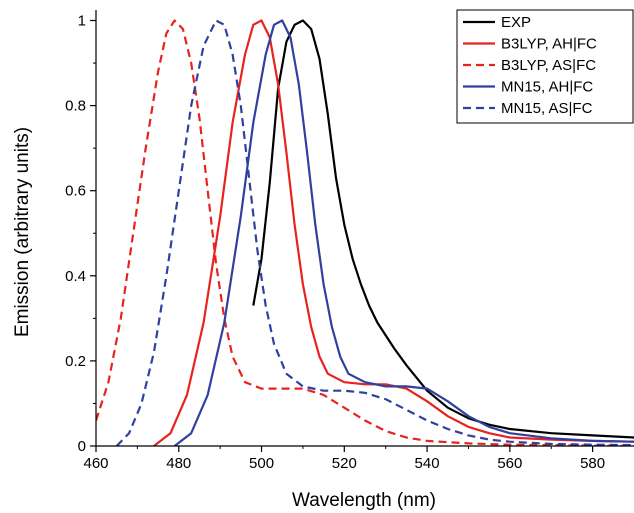 This screenshot has height=513, width=634. Describe the element at coordinates (261, 463) in the screenshot. I see `x-tick-label-2: 500` at that location.